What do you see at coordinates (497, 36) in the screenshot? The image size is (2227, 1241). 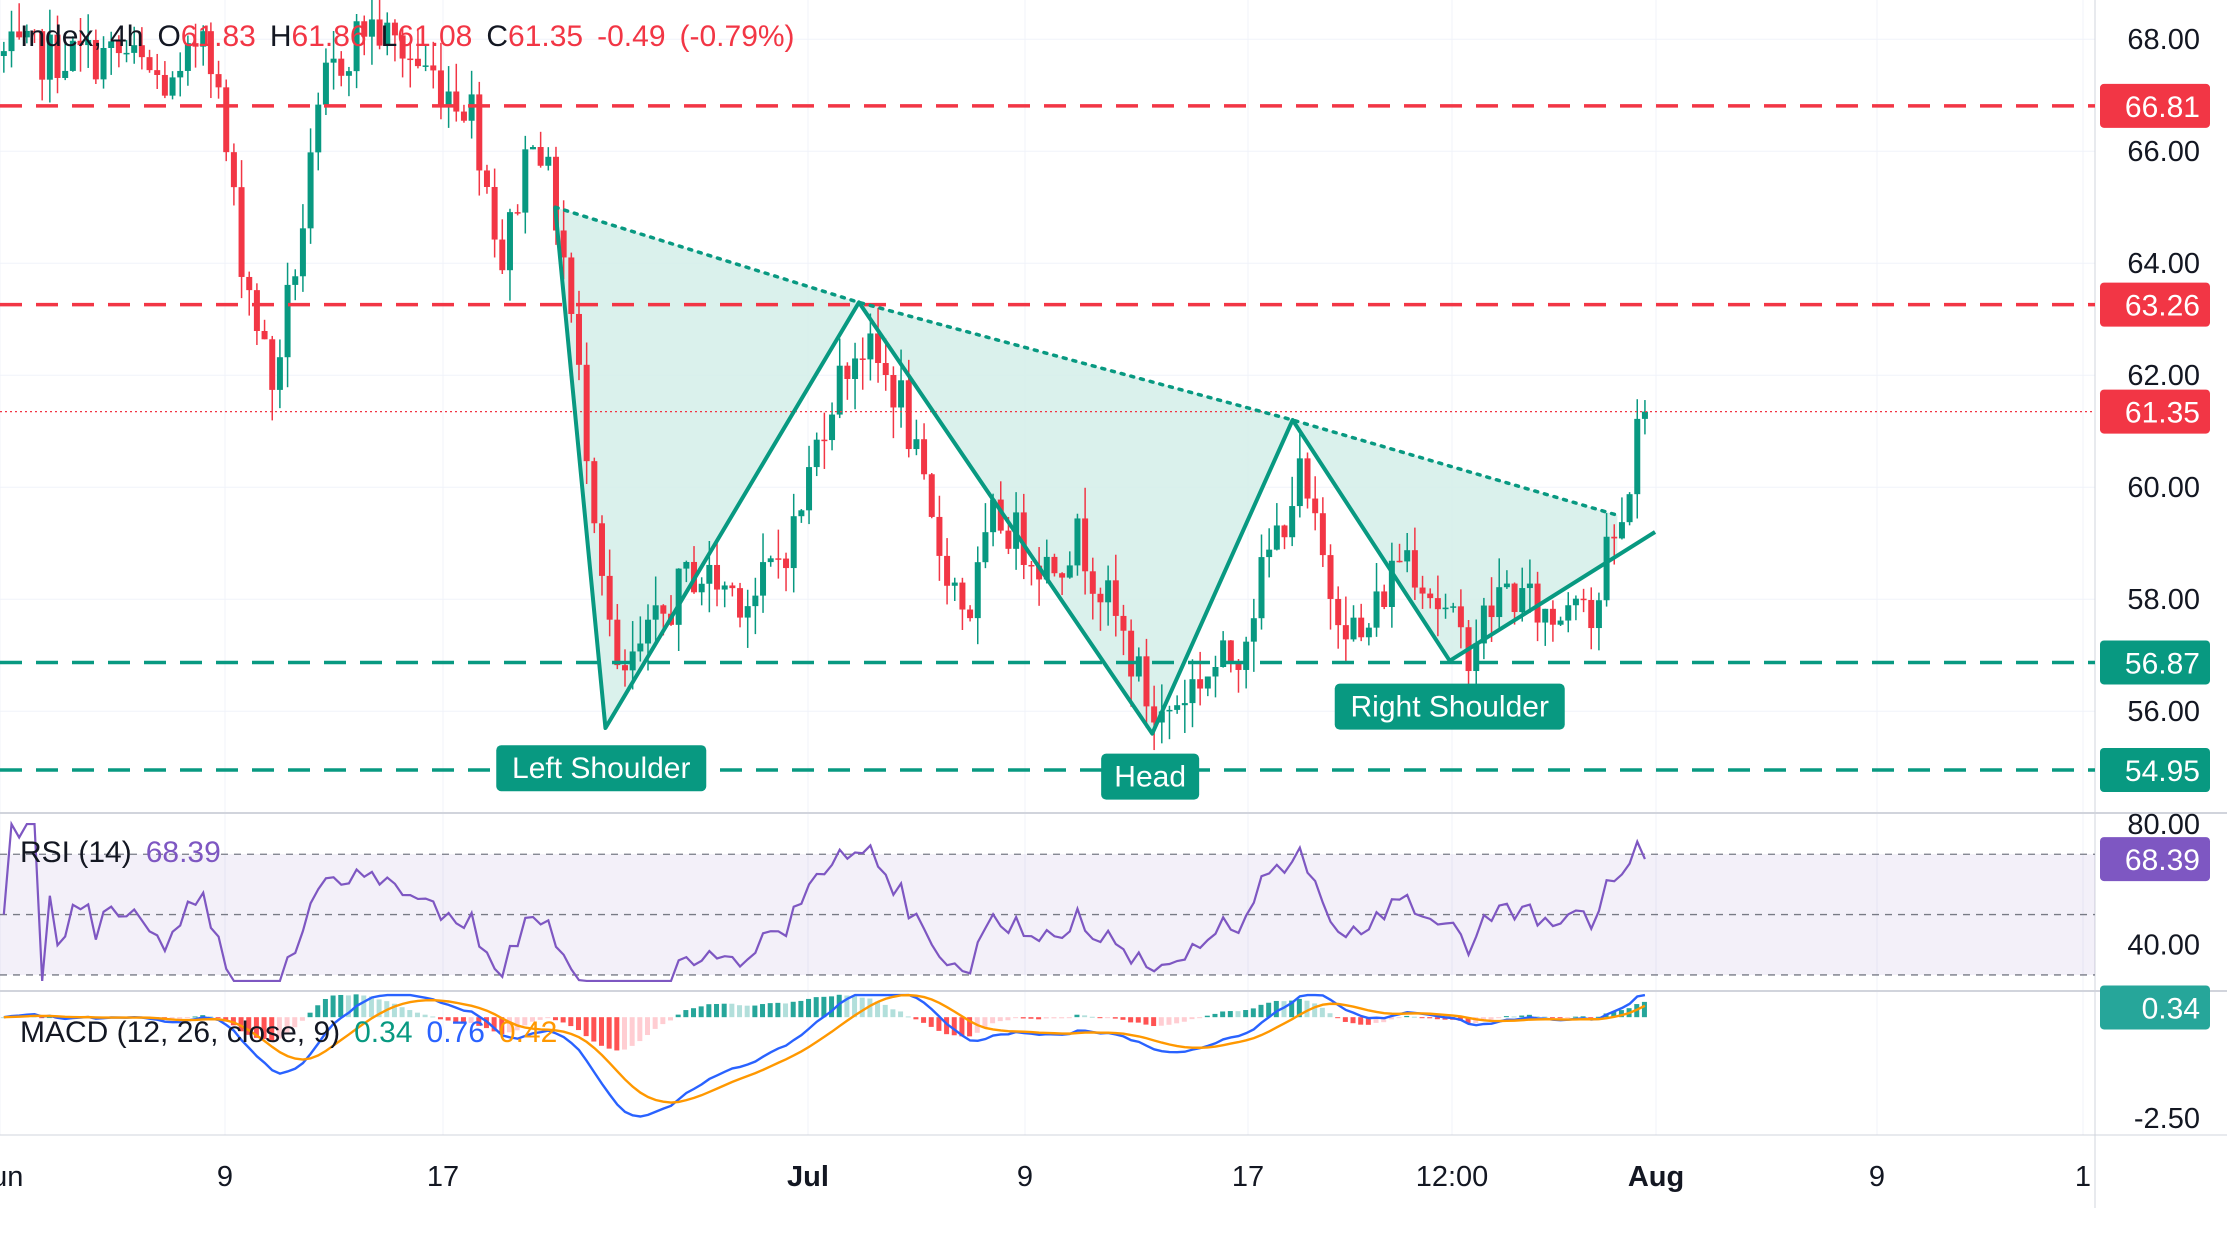 I see `close-label: C` at bounding box center [497, 36].